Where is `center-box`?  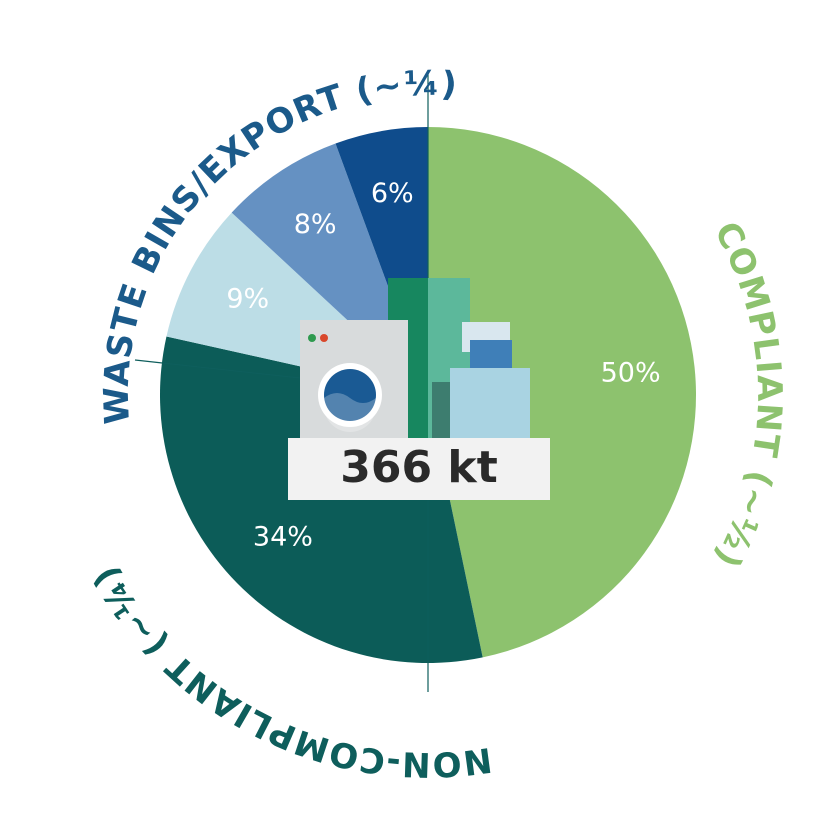
center-box is located at coordinates (419, 469).